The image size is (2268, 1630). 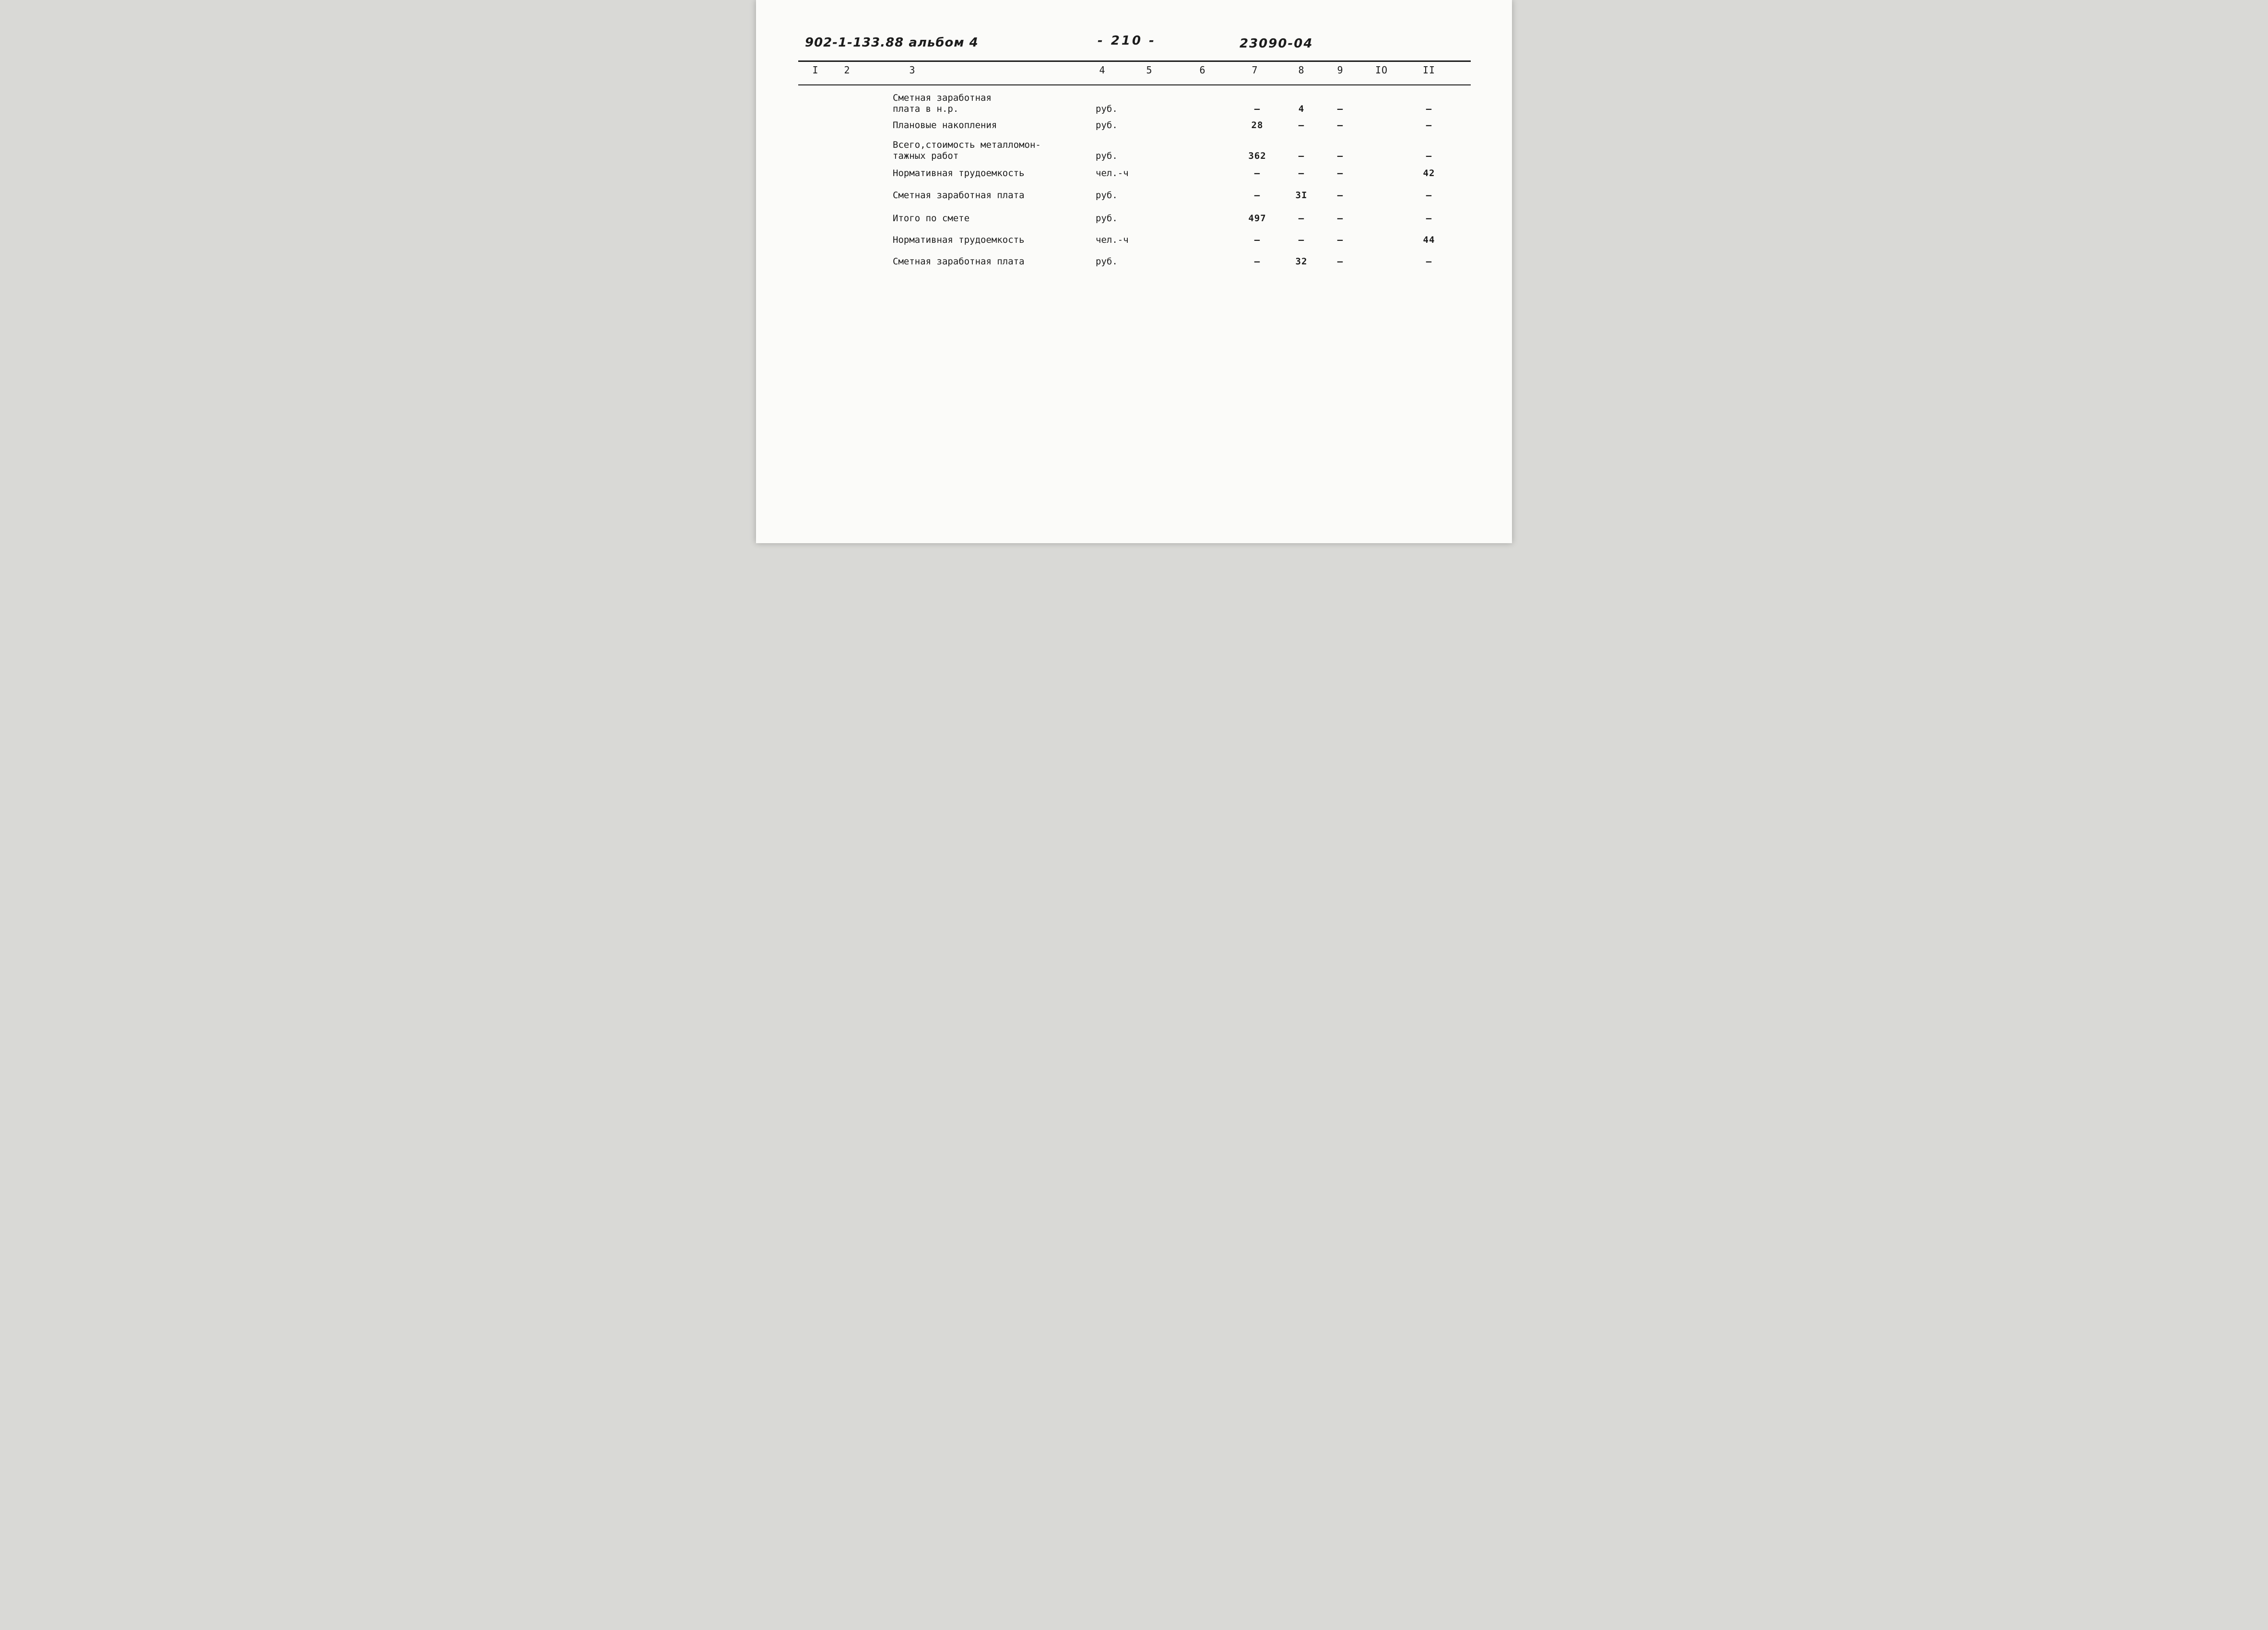 I want to click on page-number: - 210 -, so click(x=1127, y=41).